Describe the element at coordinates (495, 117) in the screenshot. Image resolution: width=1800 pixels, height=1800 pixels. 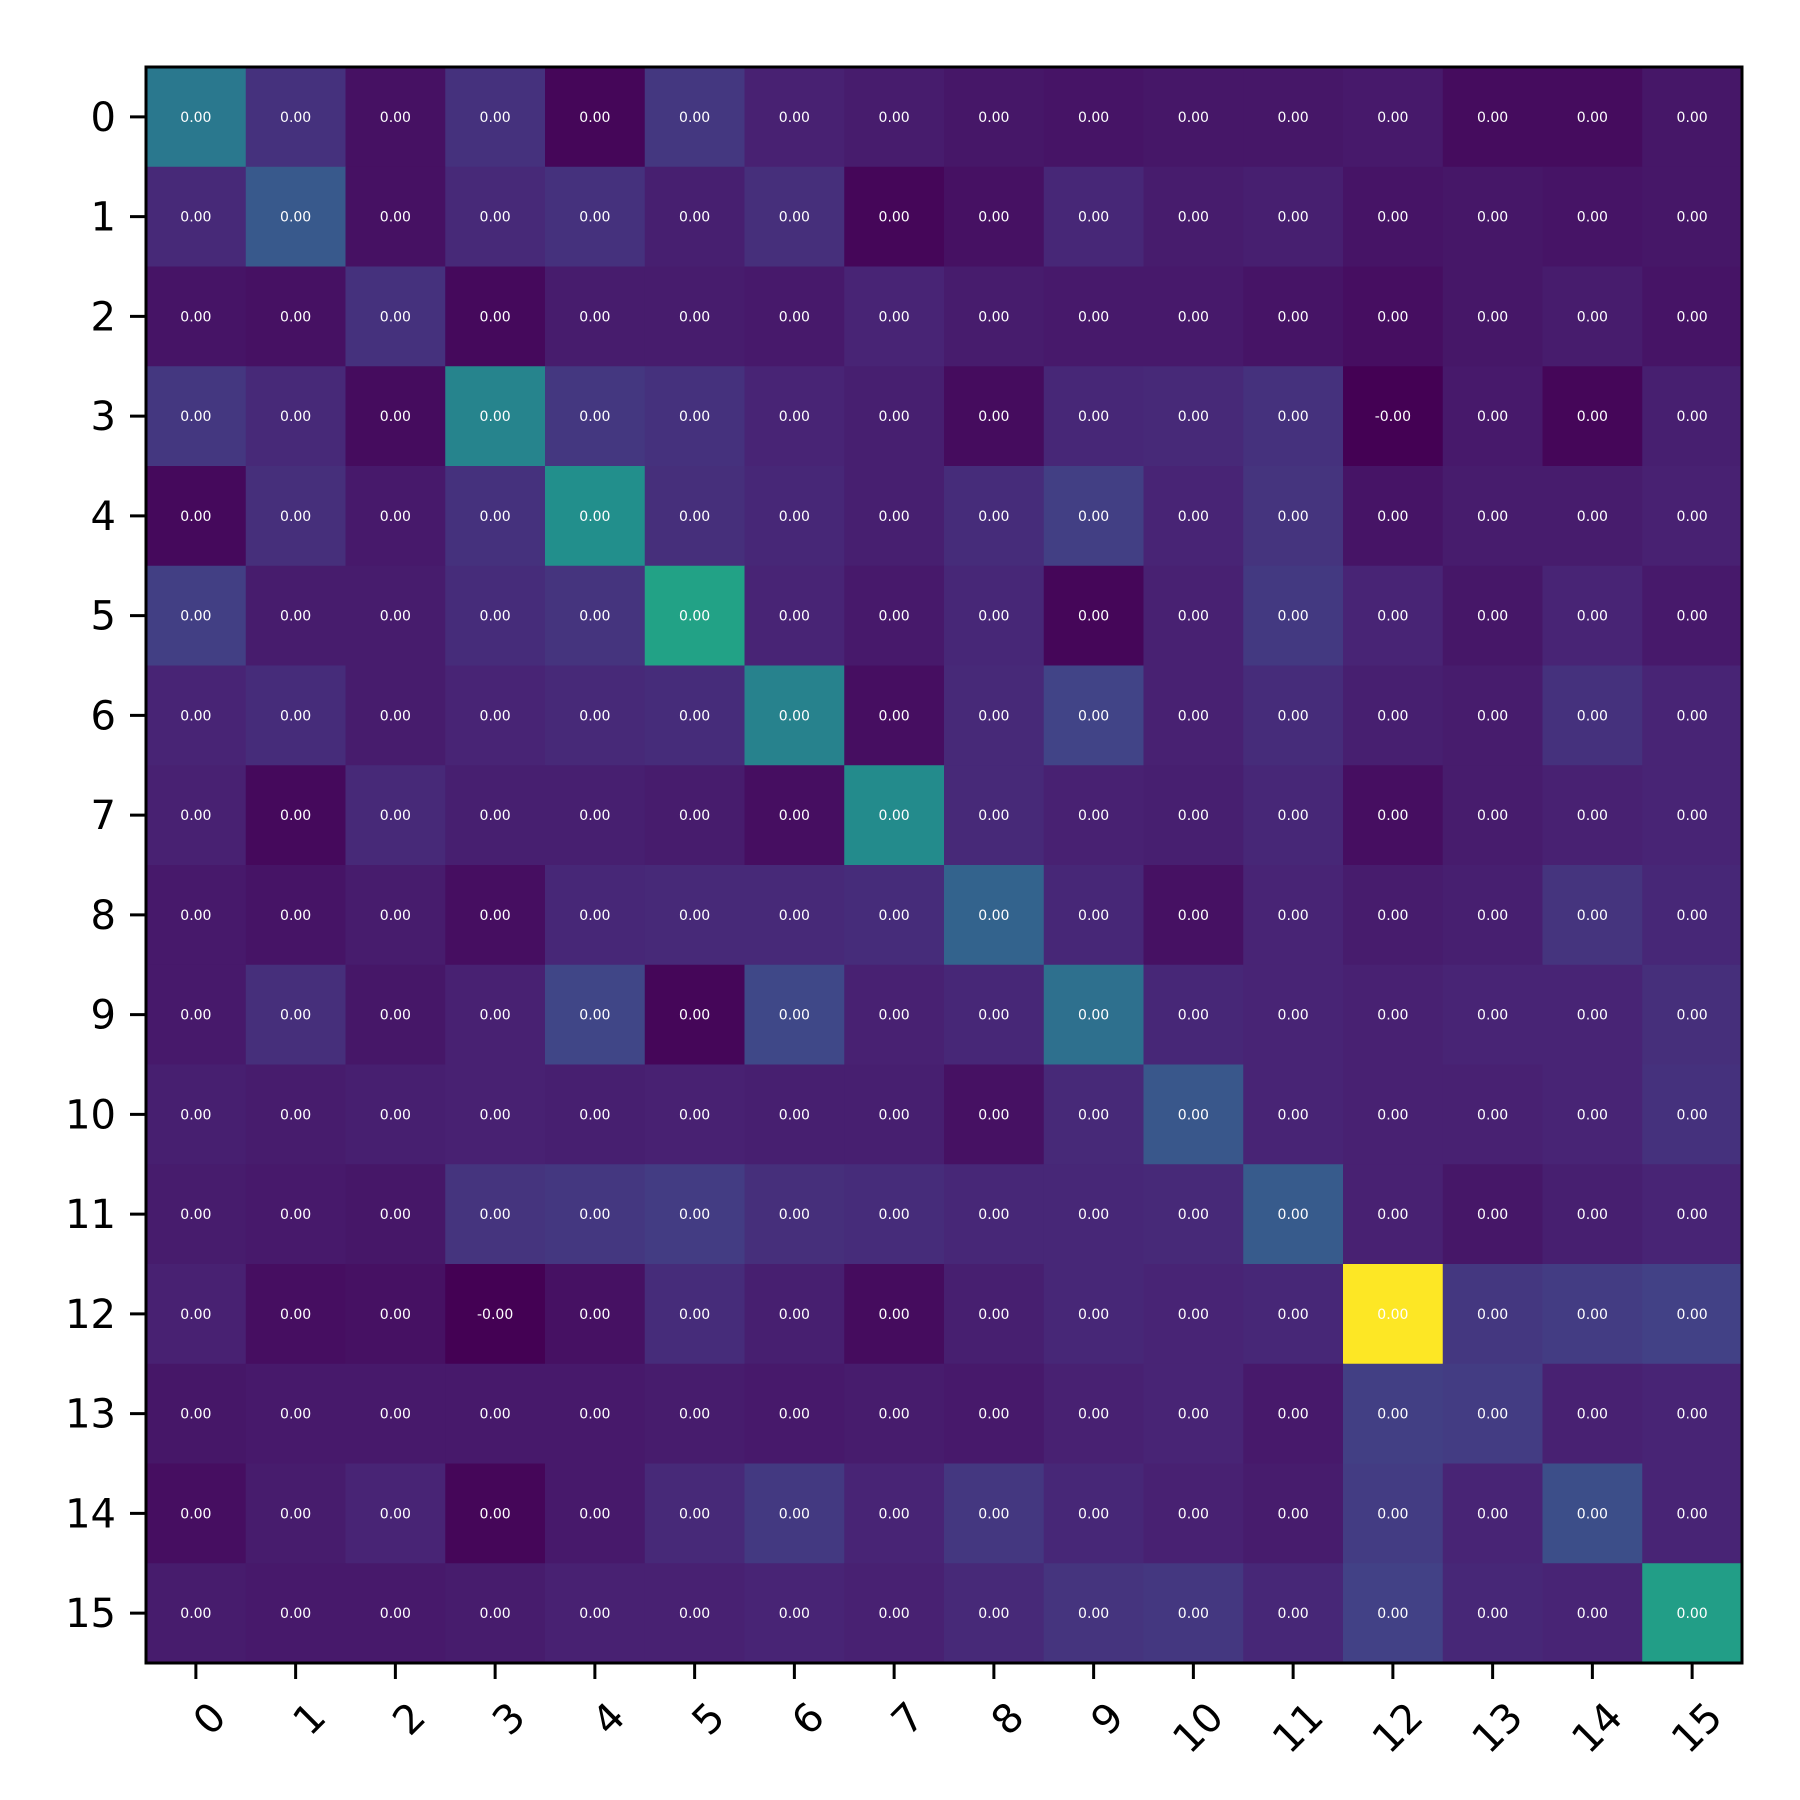
I see `heatmap-cell-r0-c3` at that location.